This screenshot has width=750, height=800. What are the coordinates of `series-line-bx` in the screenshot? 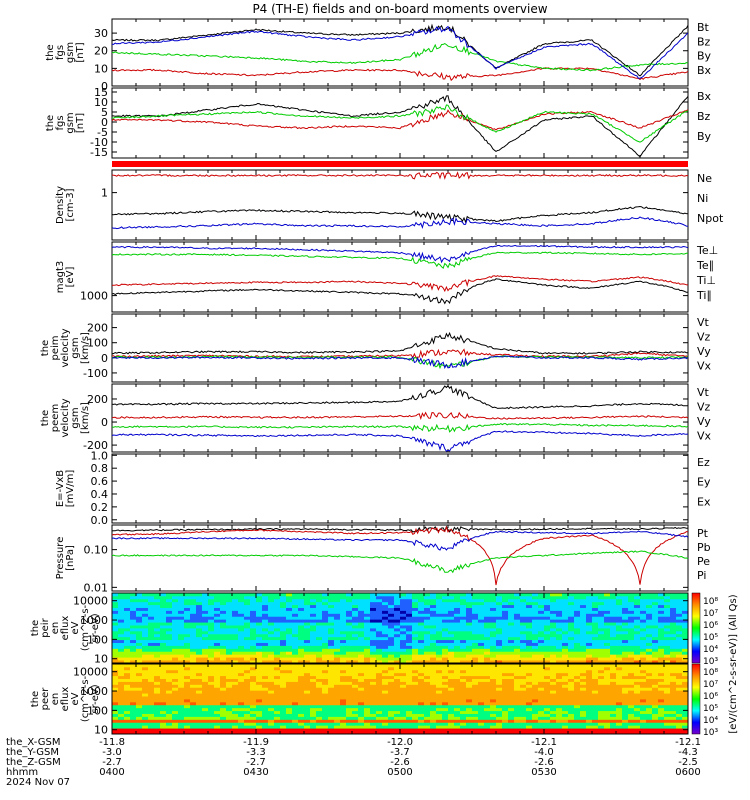 It's located at (400, 52).